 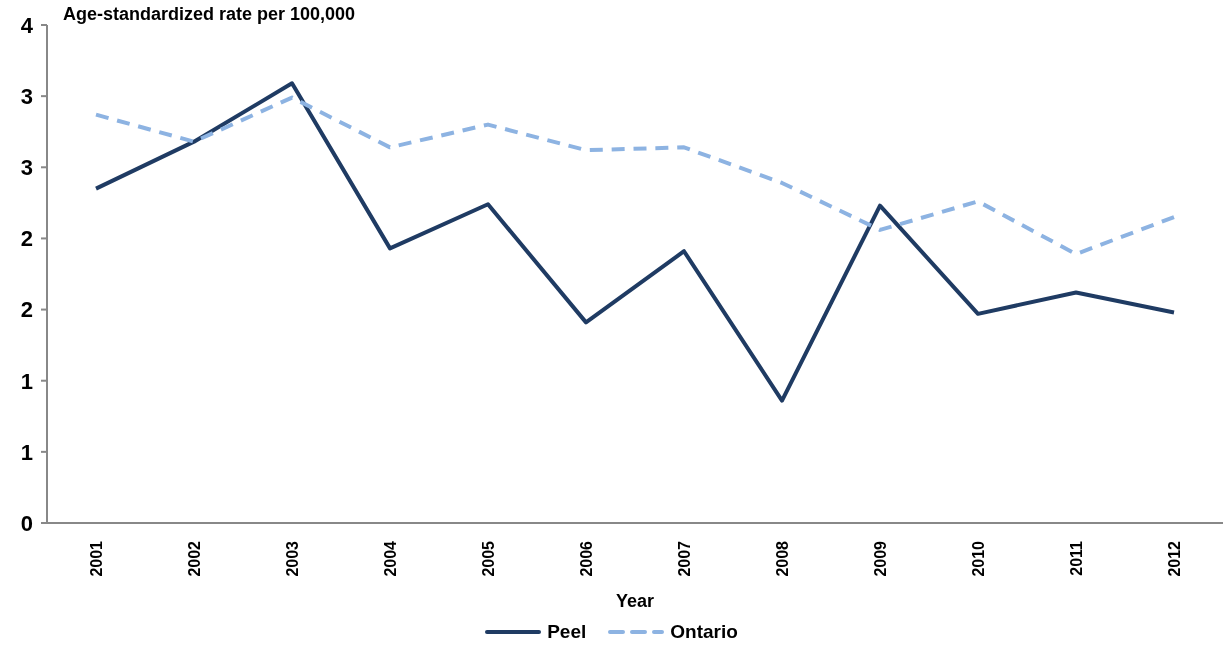 I want to click on x-tick-label: 2004, so click(x=390, y=558).